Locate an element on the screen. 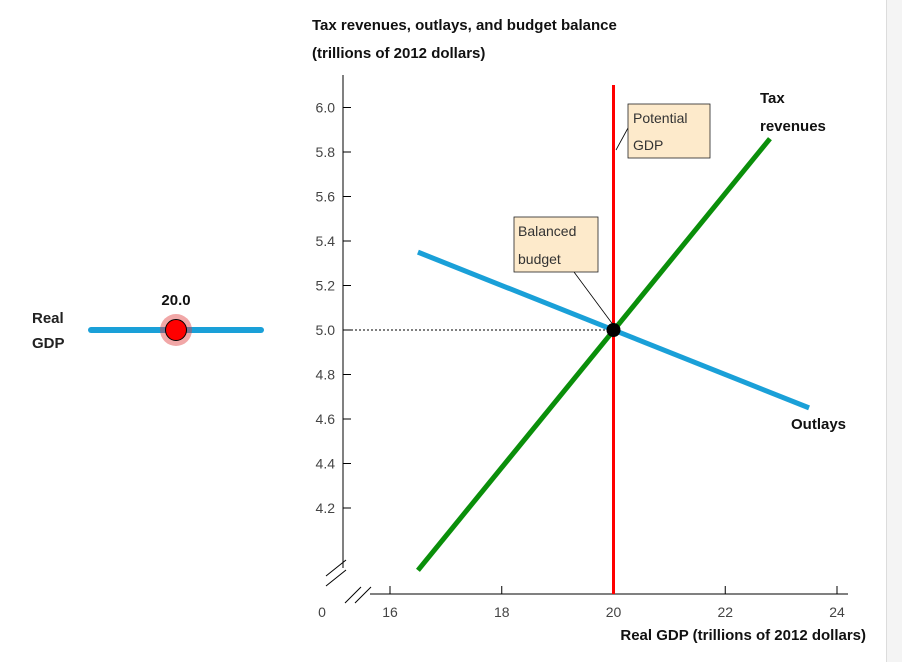  balanced-budget-leader is located at coordinates (594, 299).